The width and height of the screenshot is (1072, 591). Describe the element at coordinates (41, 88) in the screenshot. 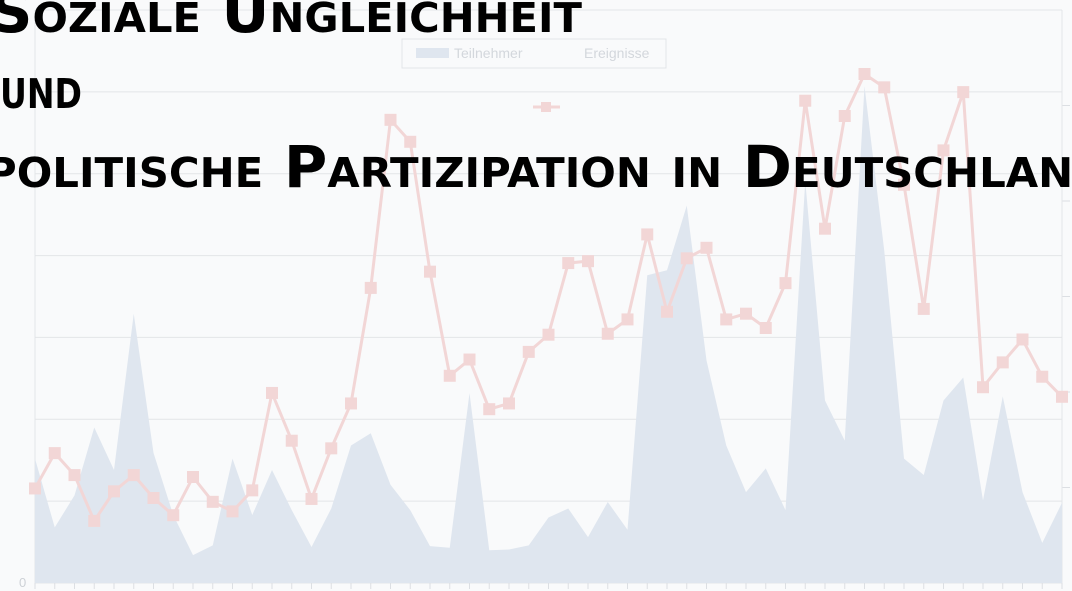

I see `title-line: und` at that location.